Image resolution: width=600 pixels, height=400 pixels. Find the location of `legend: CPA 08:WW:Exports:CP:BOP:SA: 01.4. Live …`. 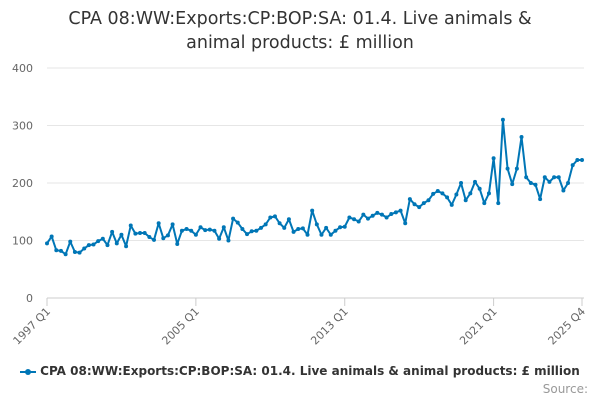

legend: CPA 08:WW:Exports:CP:BOP:SA: 01.4. Live … is located at coordinates (300, 371).